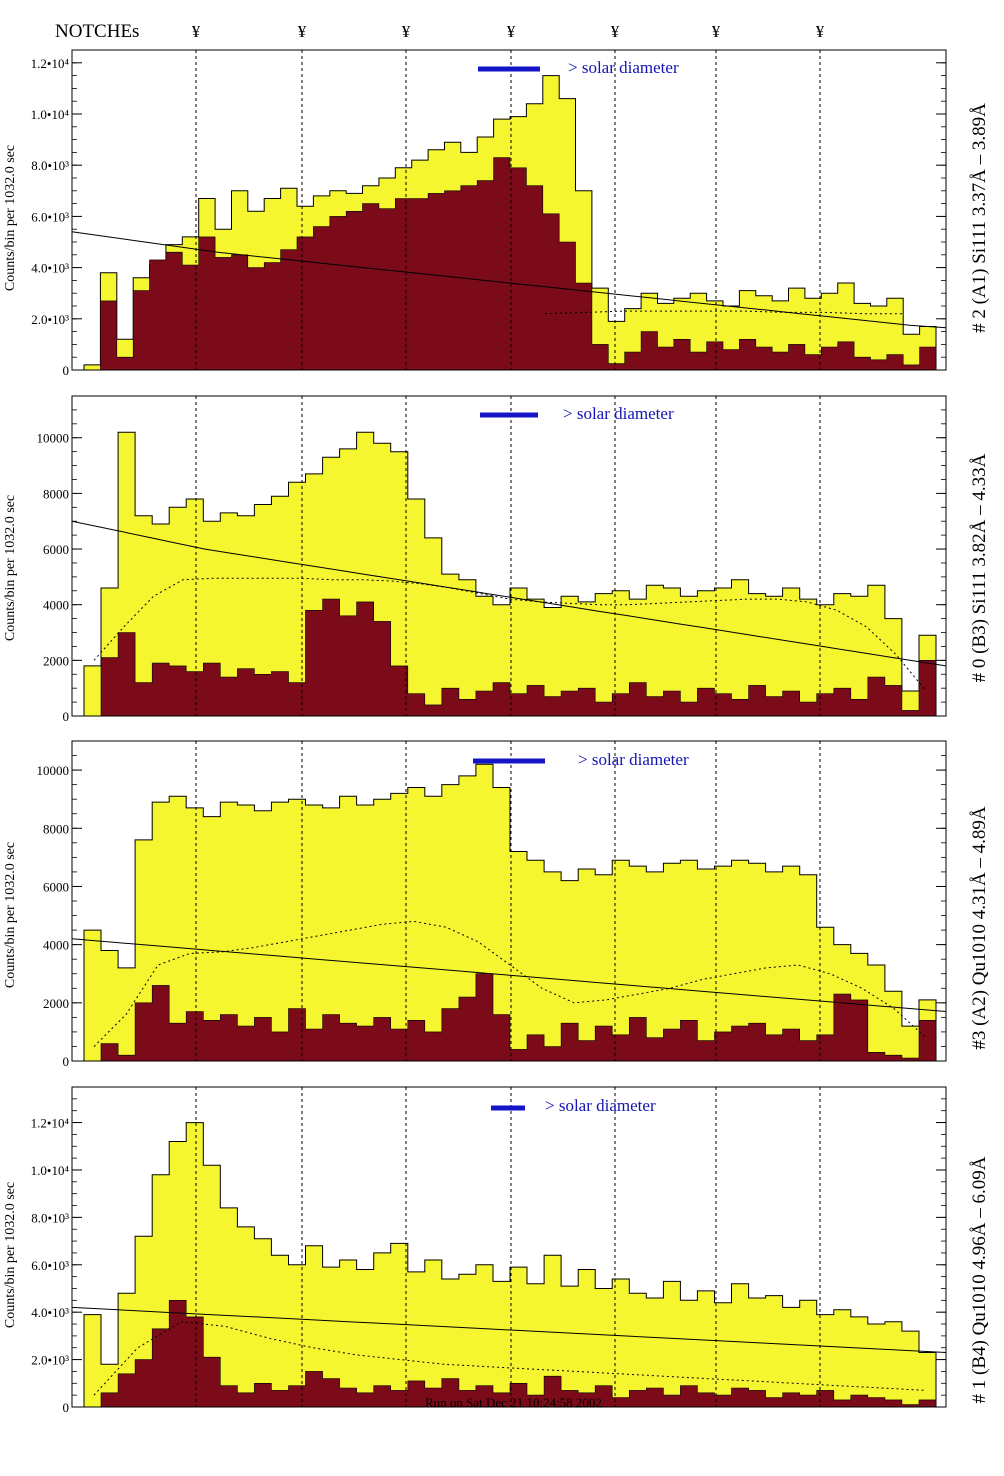 The width and height of the screenshot is (1004, 1476). Describe the element at coordinates (979, 218) in the screenshot. I see `panel-side-title: # 2 (A1) Si111 3.37Å – 3.89Å` at that location.